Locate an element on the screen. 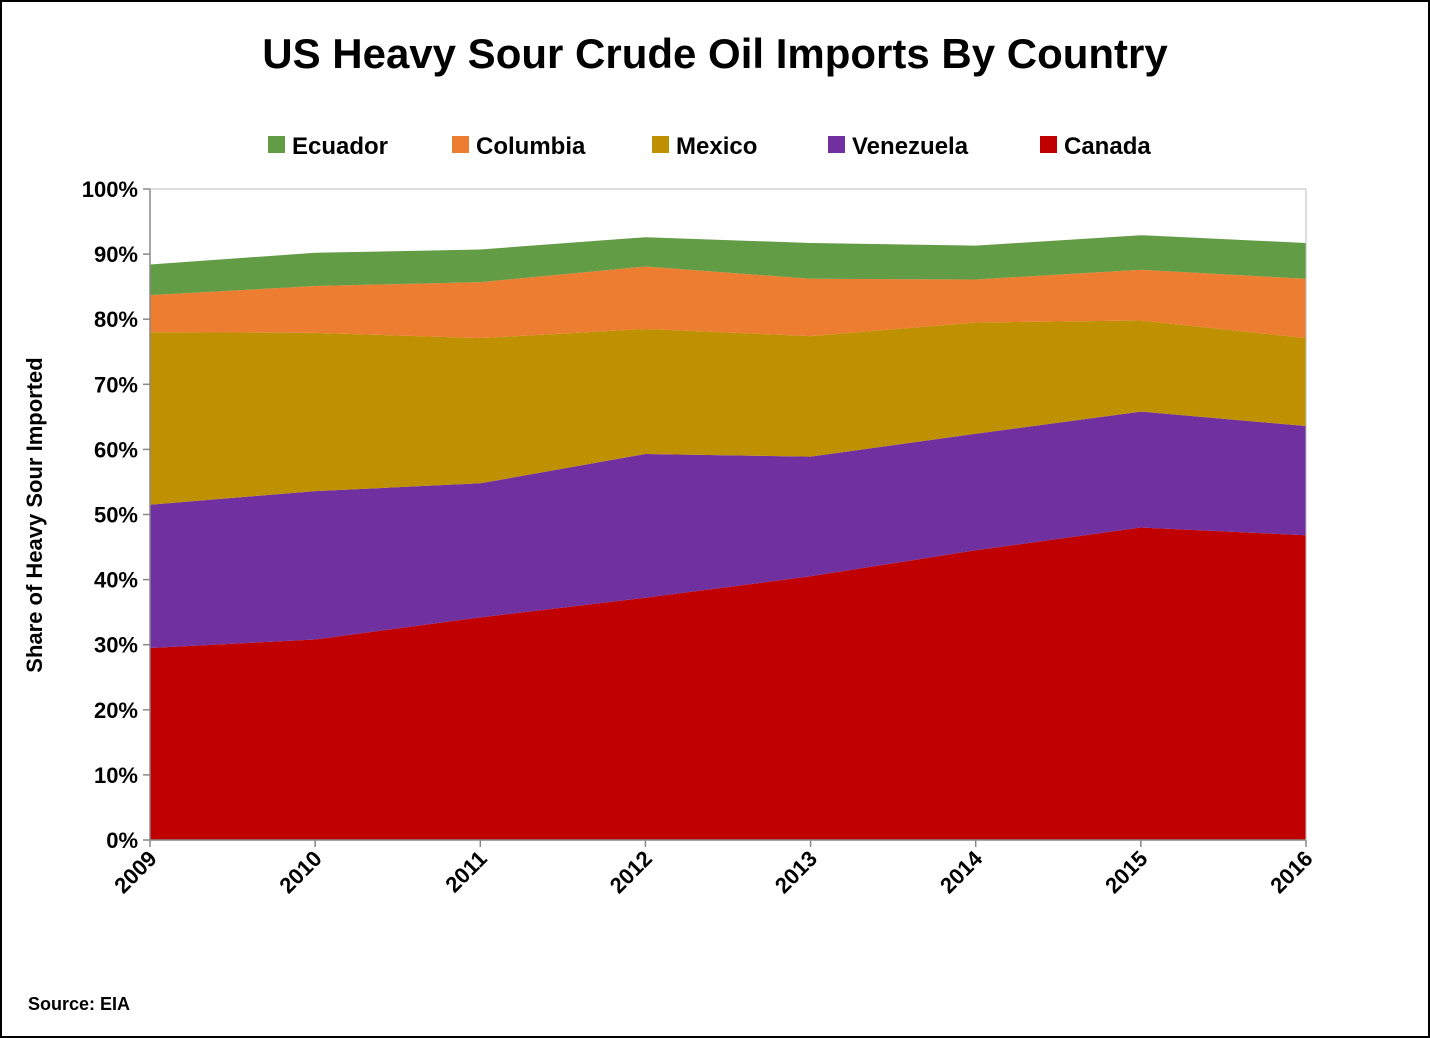  legend-item-ecuador: Ecuador is located at coordinates (328, 146).